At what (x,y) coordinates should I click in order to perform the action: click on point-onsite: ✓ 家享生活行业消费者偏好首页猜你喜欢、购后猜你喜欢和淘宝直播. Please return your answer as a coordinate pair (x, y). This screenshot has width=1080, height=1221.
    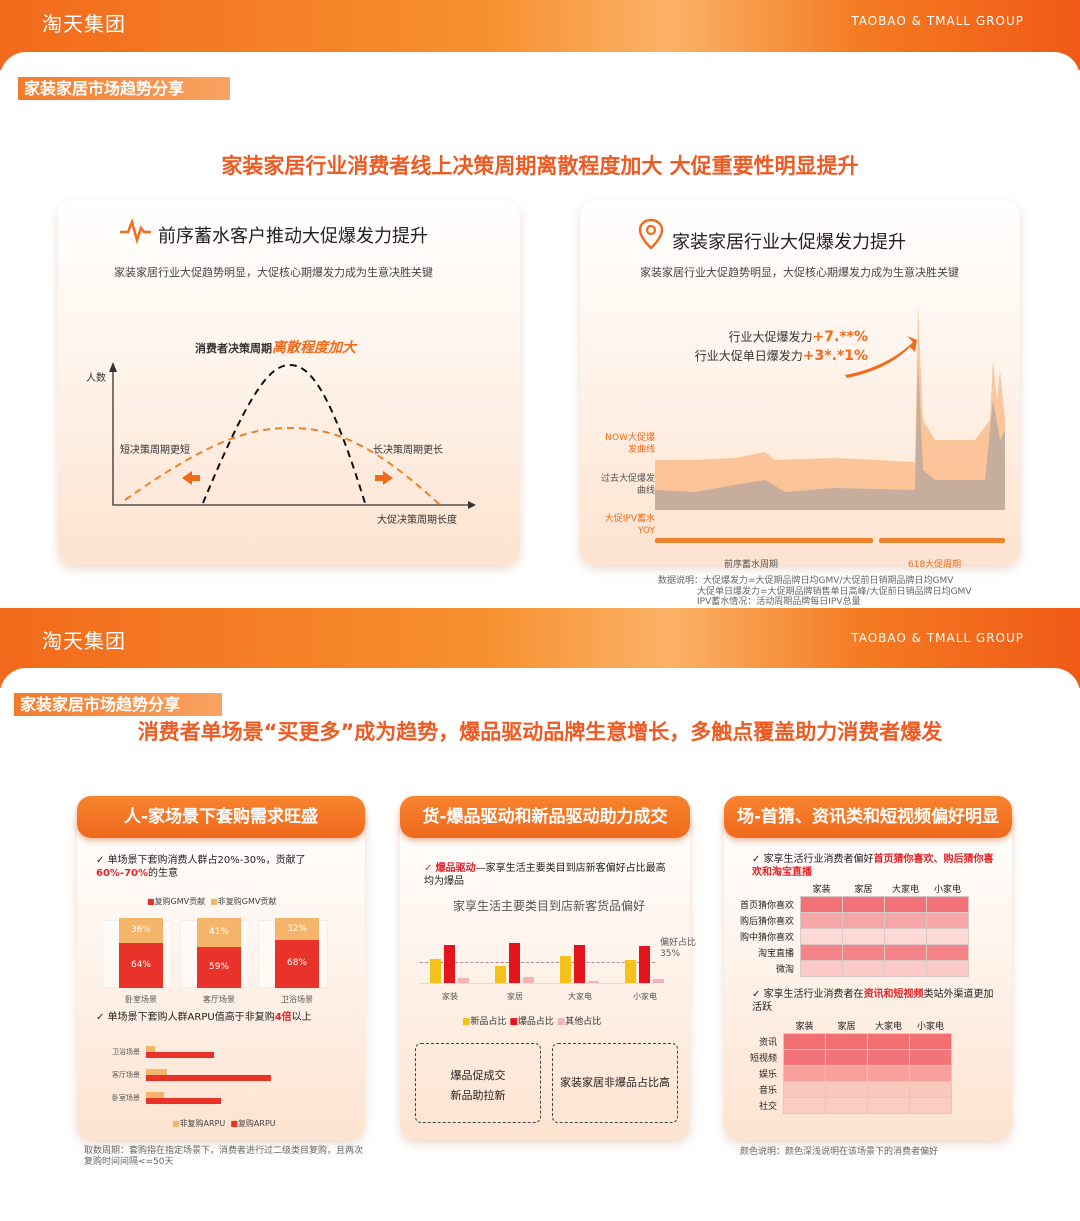
    Looking at the image, I should click on (873, 866).